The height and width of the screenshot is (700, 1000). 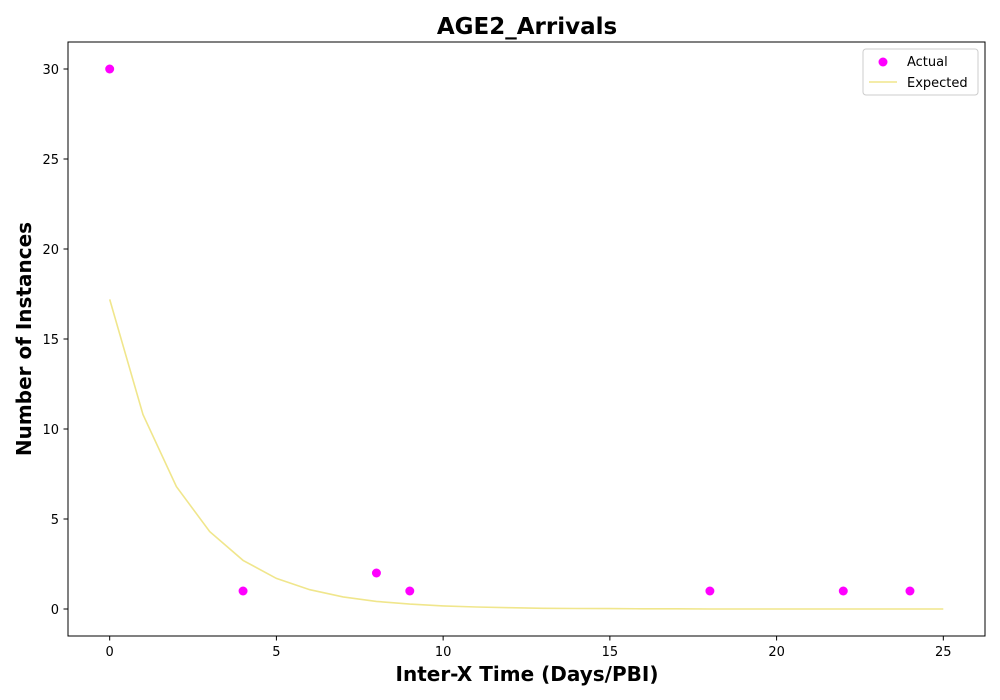 I want to click on y-tick-label: 30, so click(x=50, y=70).